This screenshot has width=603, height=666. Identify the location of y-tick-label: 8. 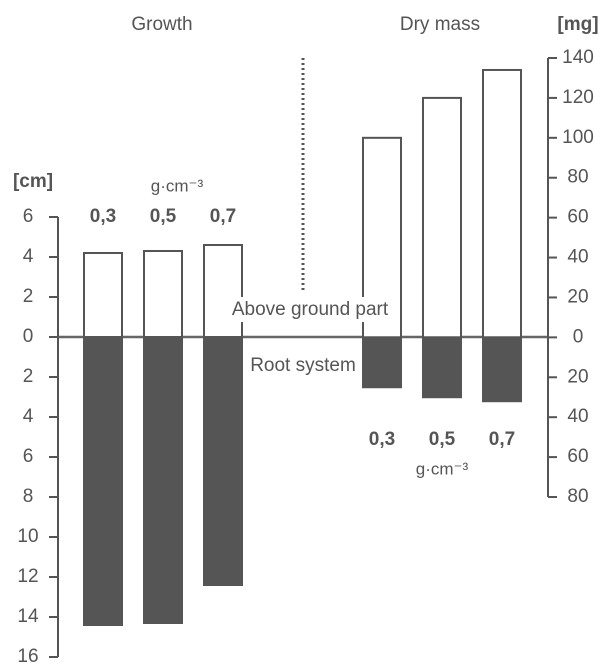
(28, 496).